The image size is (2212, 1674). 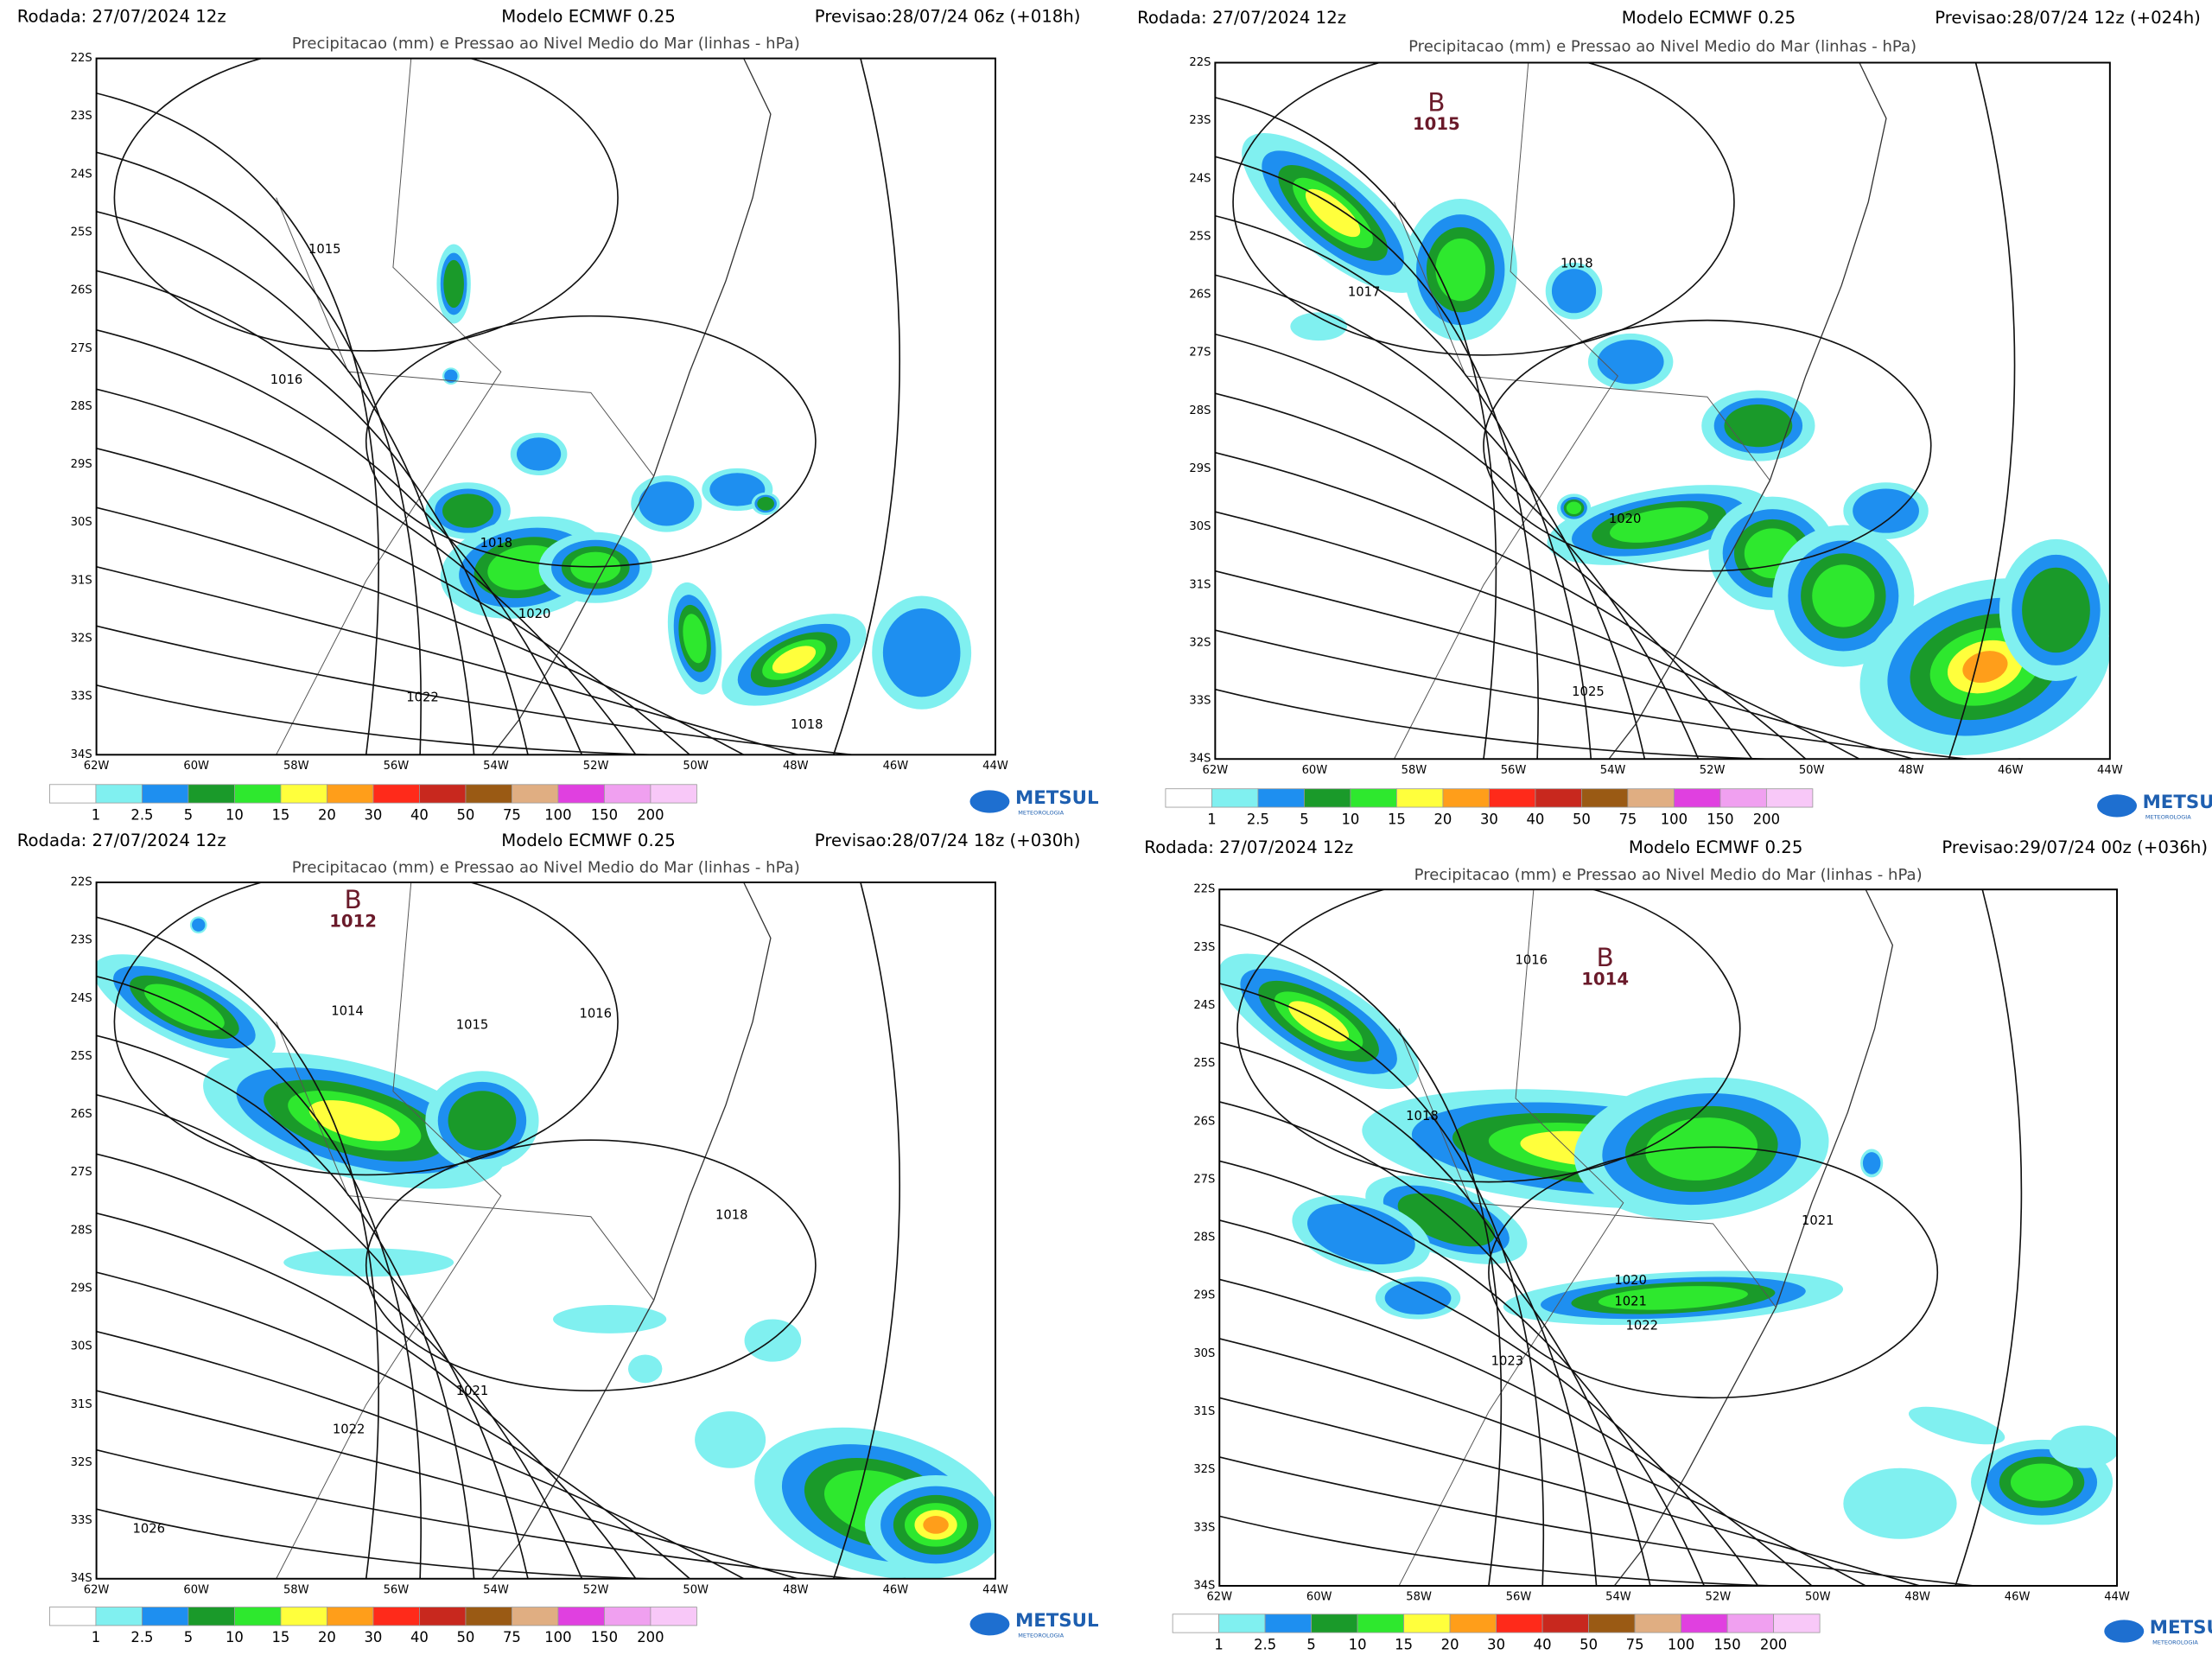 What do you see at coordinates (280, 814) in the screenshot?
I see `legend-label: 15` at bounding box center [280, 814].